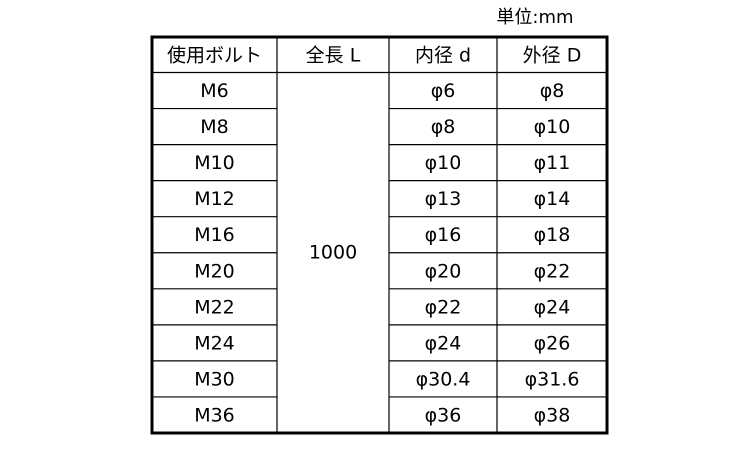  I want to click on cell: M20, so click(214, 271).